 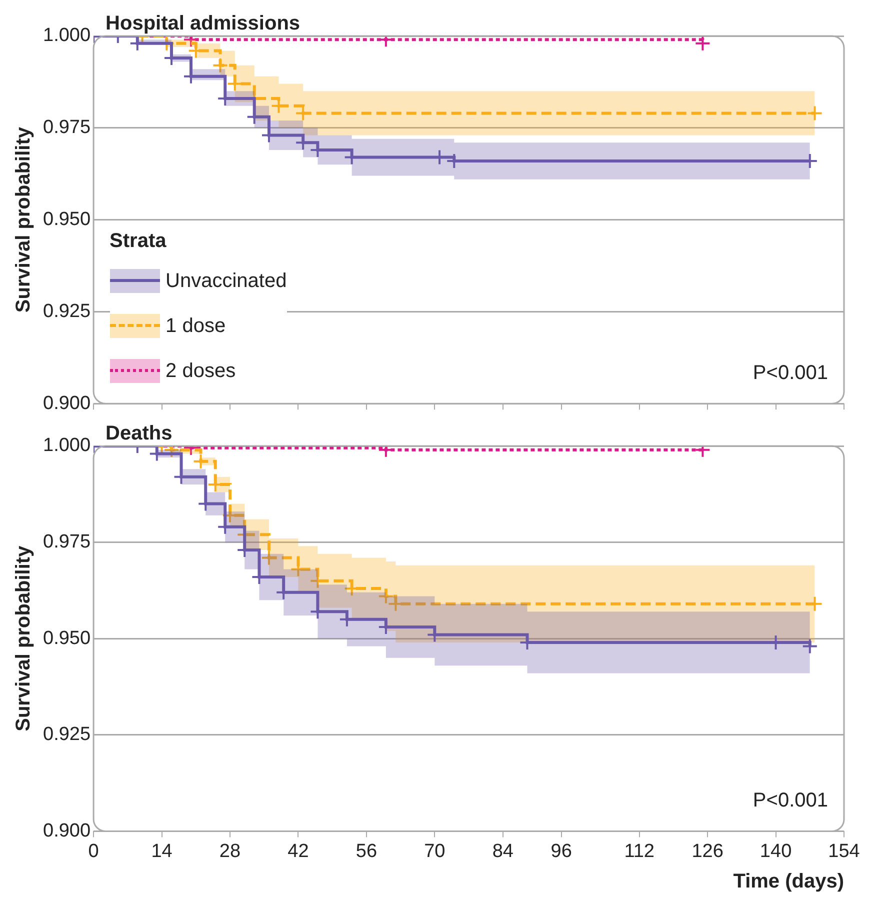 What do you see at coordinates (203, 23) in the screenshot?
I see `chart-title: Hospital admissions` at bounding box center [203, 23].